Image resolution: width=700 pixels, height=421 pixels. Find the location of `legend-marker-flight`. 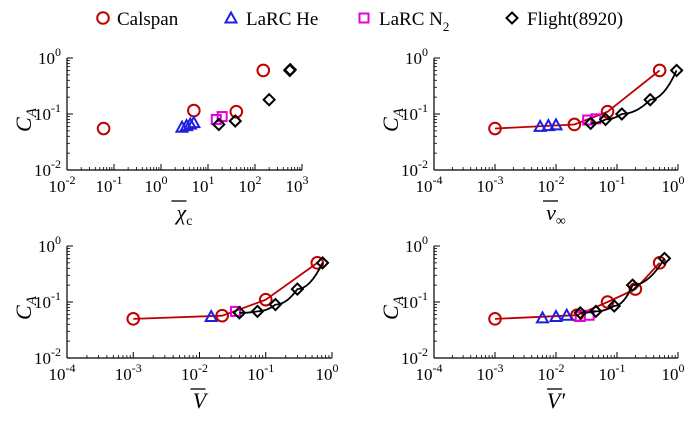

legend-marker-flight is located at coordinates (512, 18).